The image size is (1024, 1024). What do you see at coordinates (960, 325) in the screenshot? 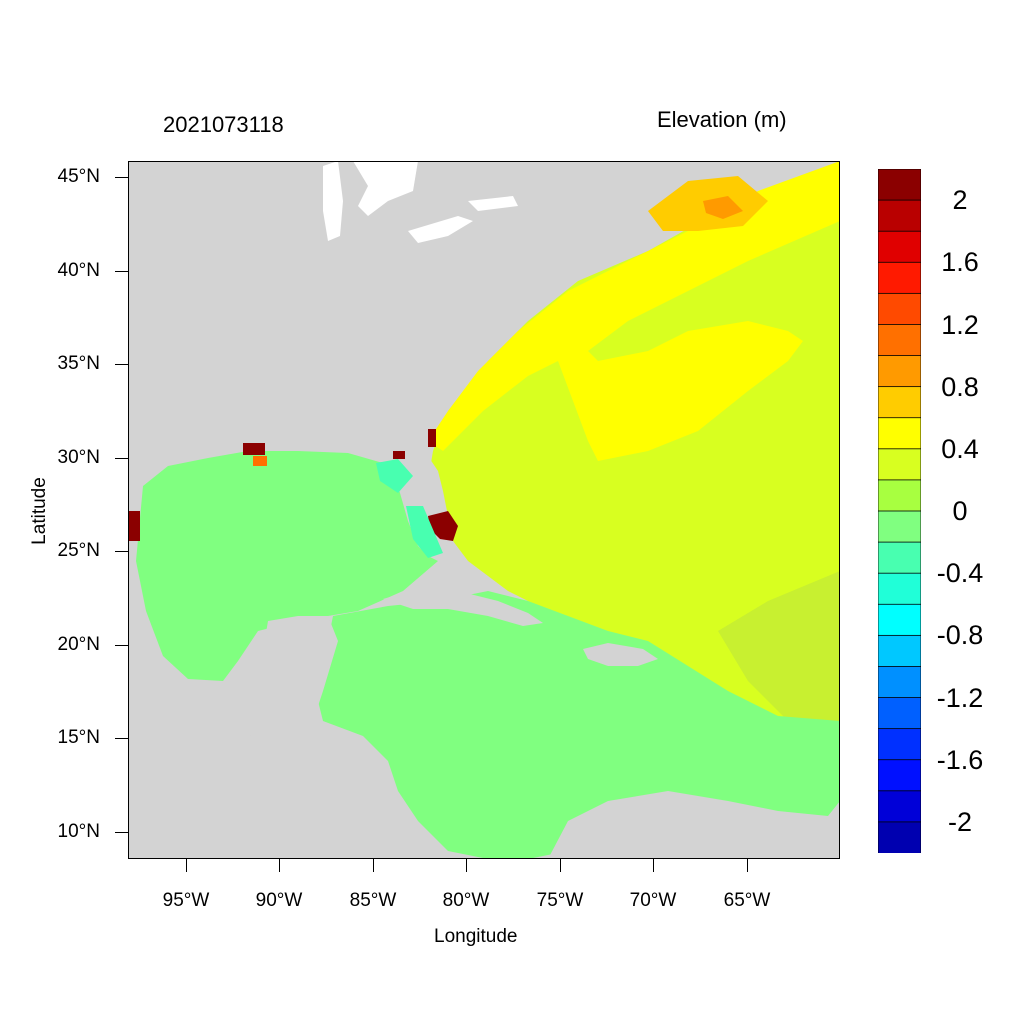
I see `colorbar-label: 1.2` at bounding box center [960, 325].